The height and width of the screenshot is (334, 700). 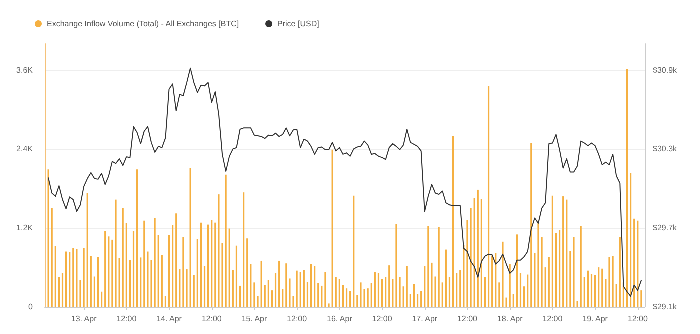 I want to click on y2-tick-label: $30.9k, so click(x=665, y=70).